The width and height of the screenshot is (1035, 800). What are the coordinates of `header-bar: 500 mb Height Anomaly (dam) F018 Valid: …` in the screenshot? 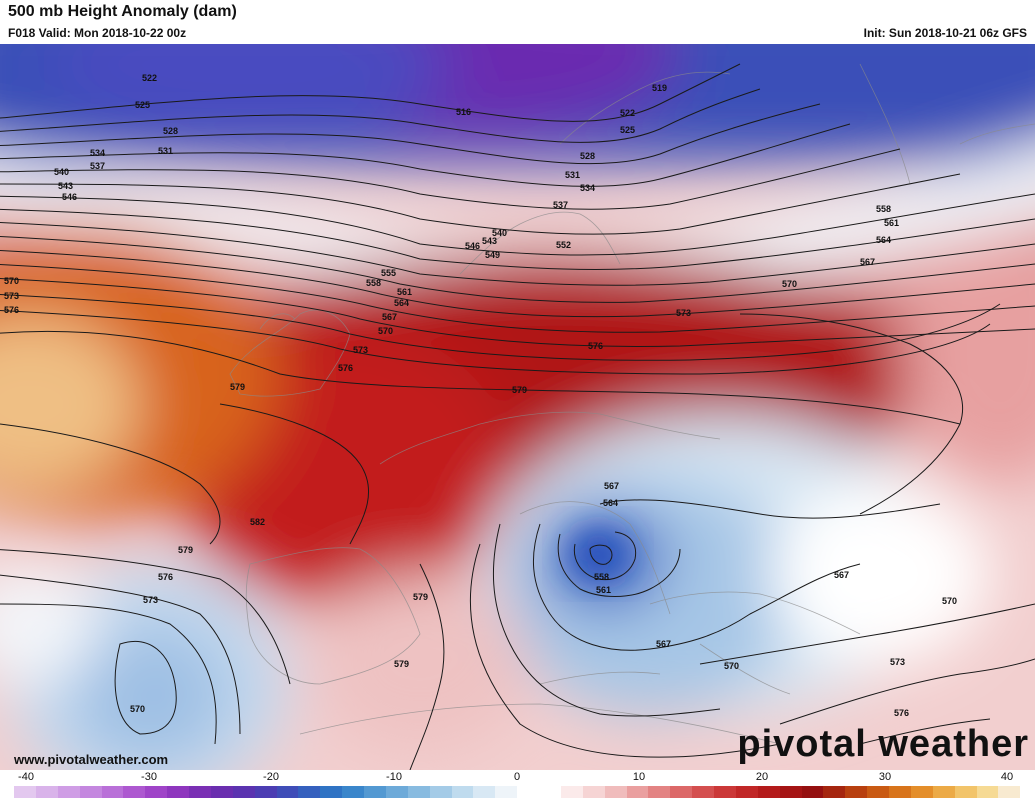 It's located at (517, 22).